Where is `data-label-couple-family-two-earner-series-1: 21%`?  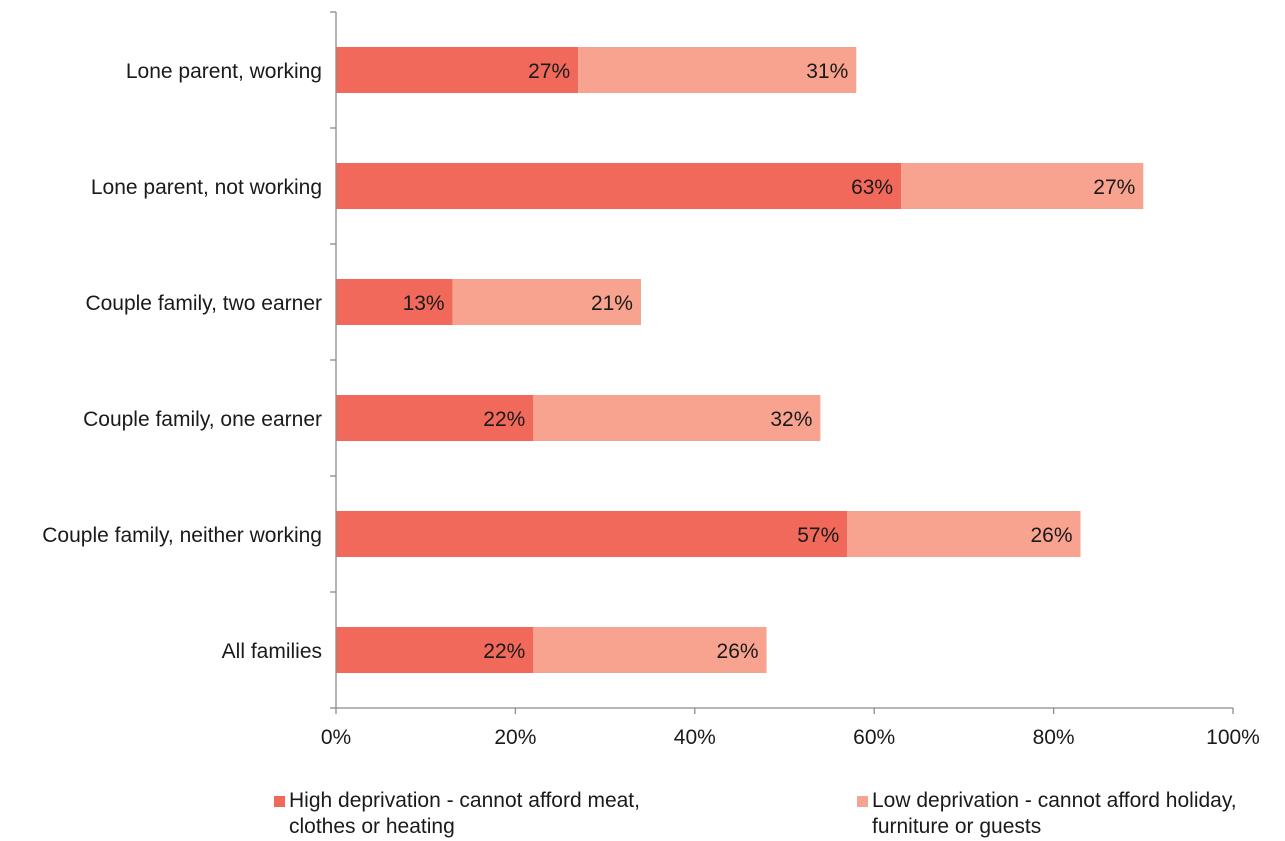
data-label-couple-family-two-earner-series-1: 21% is located at coordinates (612, 303).